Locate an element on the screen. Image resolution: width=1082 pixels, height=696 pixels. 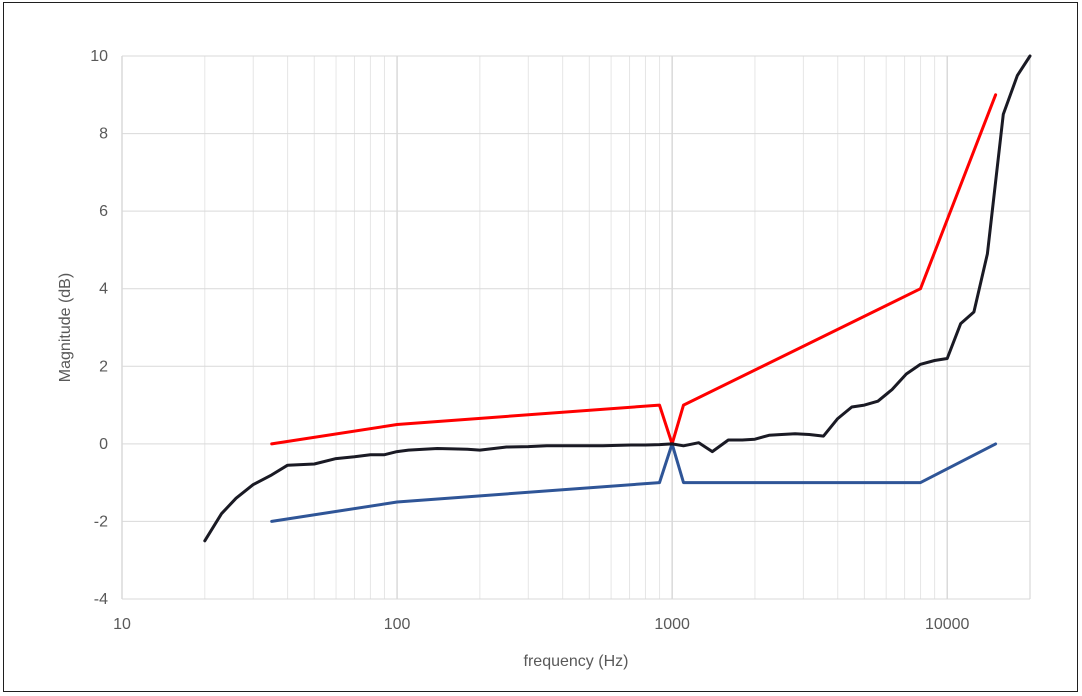
x-tick-label: 1000 is located at coordinates (672, 624).